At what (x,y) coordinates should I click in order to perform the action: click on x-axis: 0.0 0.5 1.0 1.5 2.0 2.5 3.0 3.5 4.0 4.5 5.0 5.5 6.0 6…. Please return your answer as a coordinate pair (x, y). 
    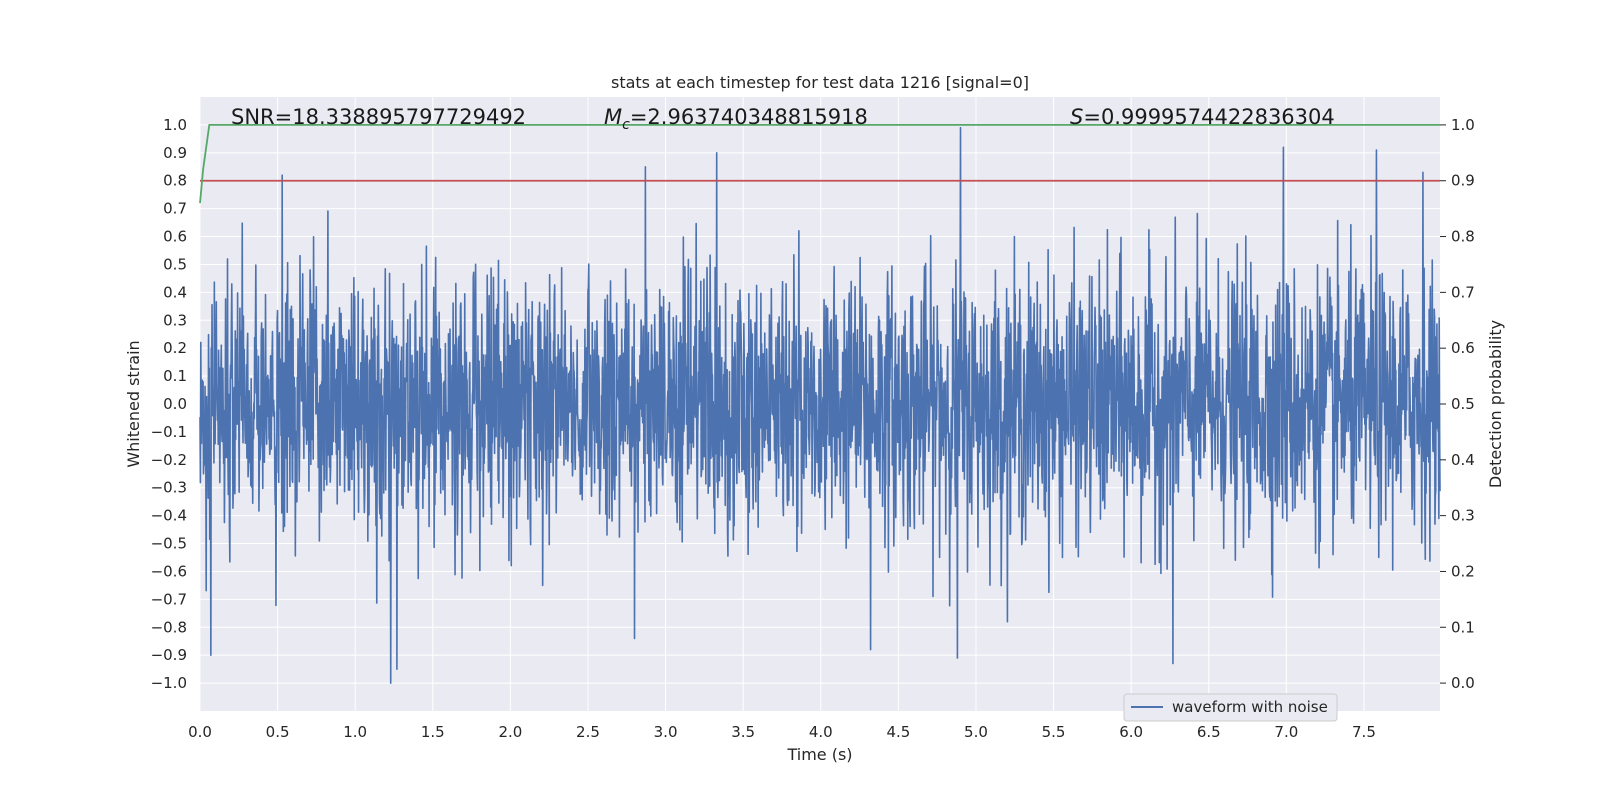
    Looking at the image, I should click on (782, 732).